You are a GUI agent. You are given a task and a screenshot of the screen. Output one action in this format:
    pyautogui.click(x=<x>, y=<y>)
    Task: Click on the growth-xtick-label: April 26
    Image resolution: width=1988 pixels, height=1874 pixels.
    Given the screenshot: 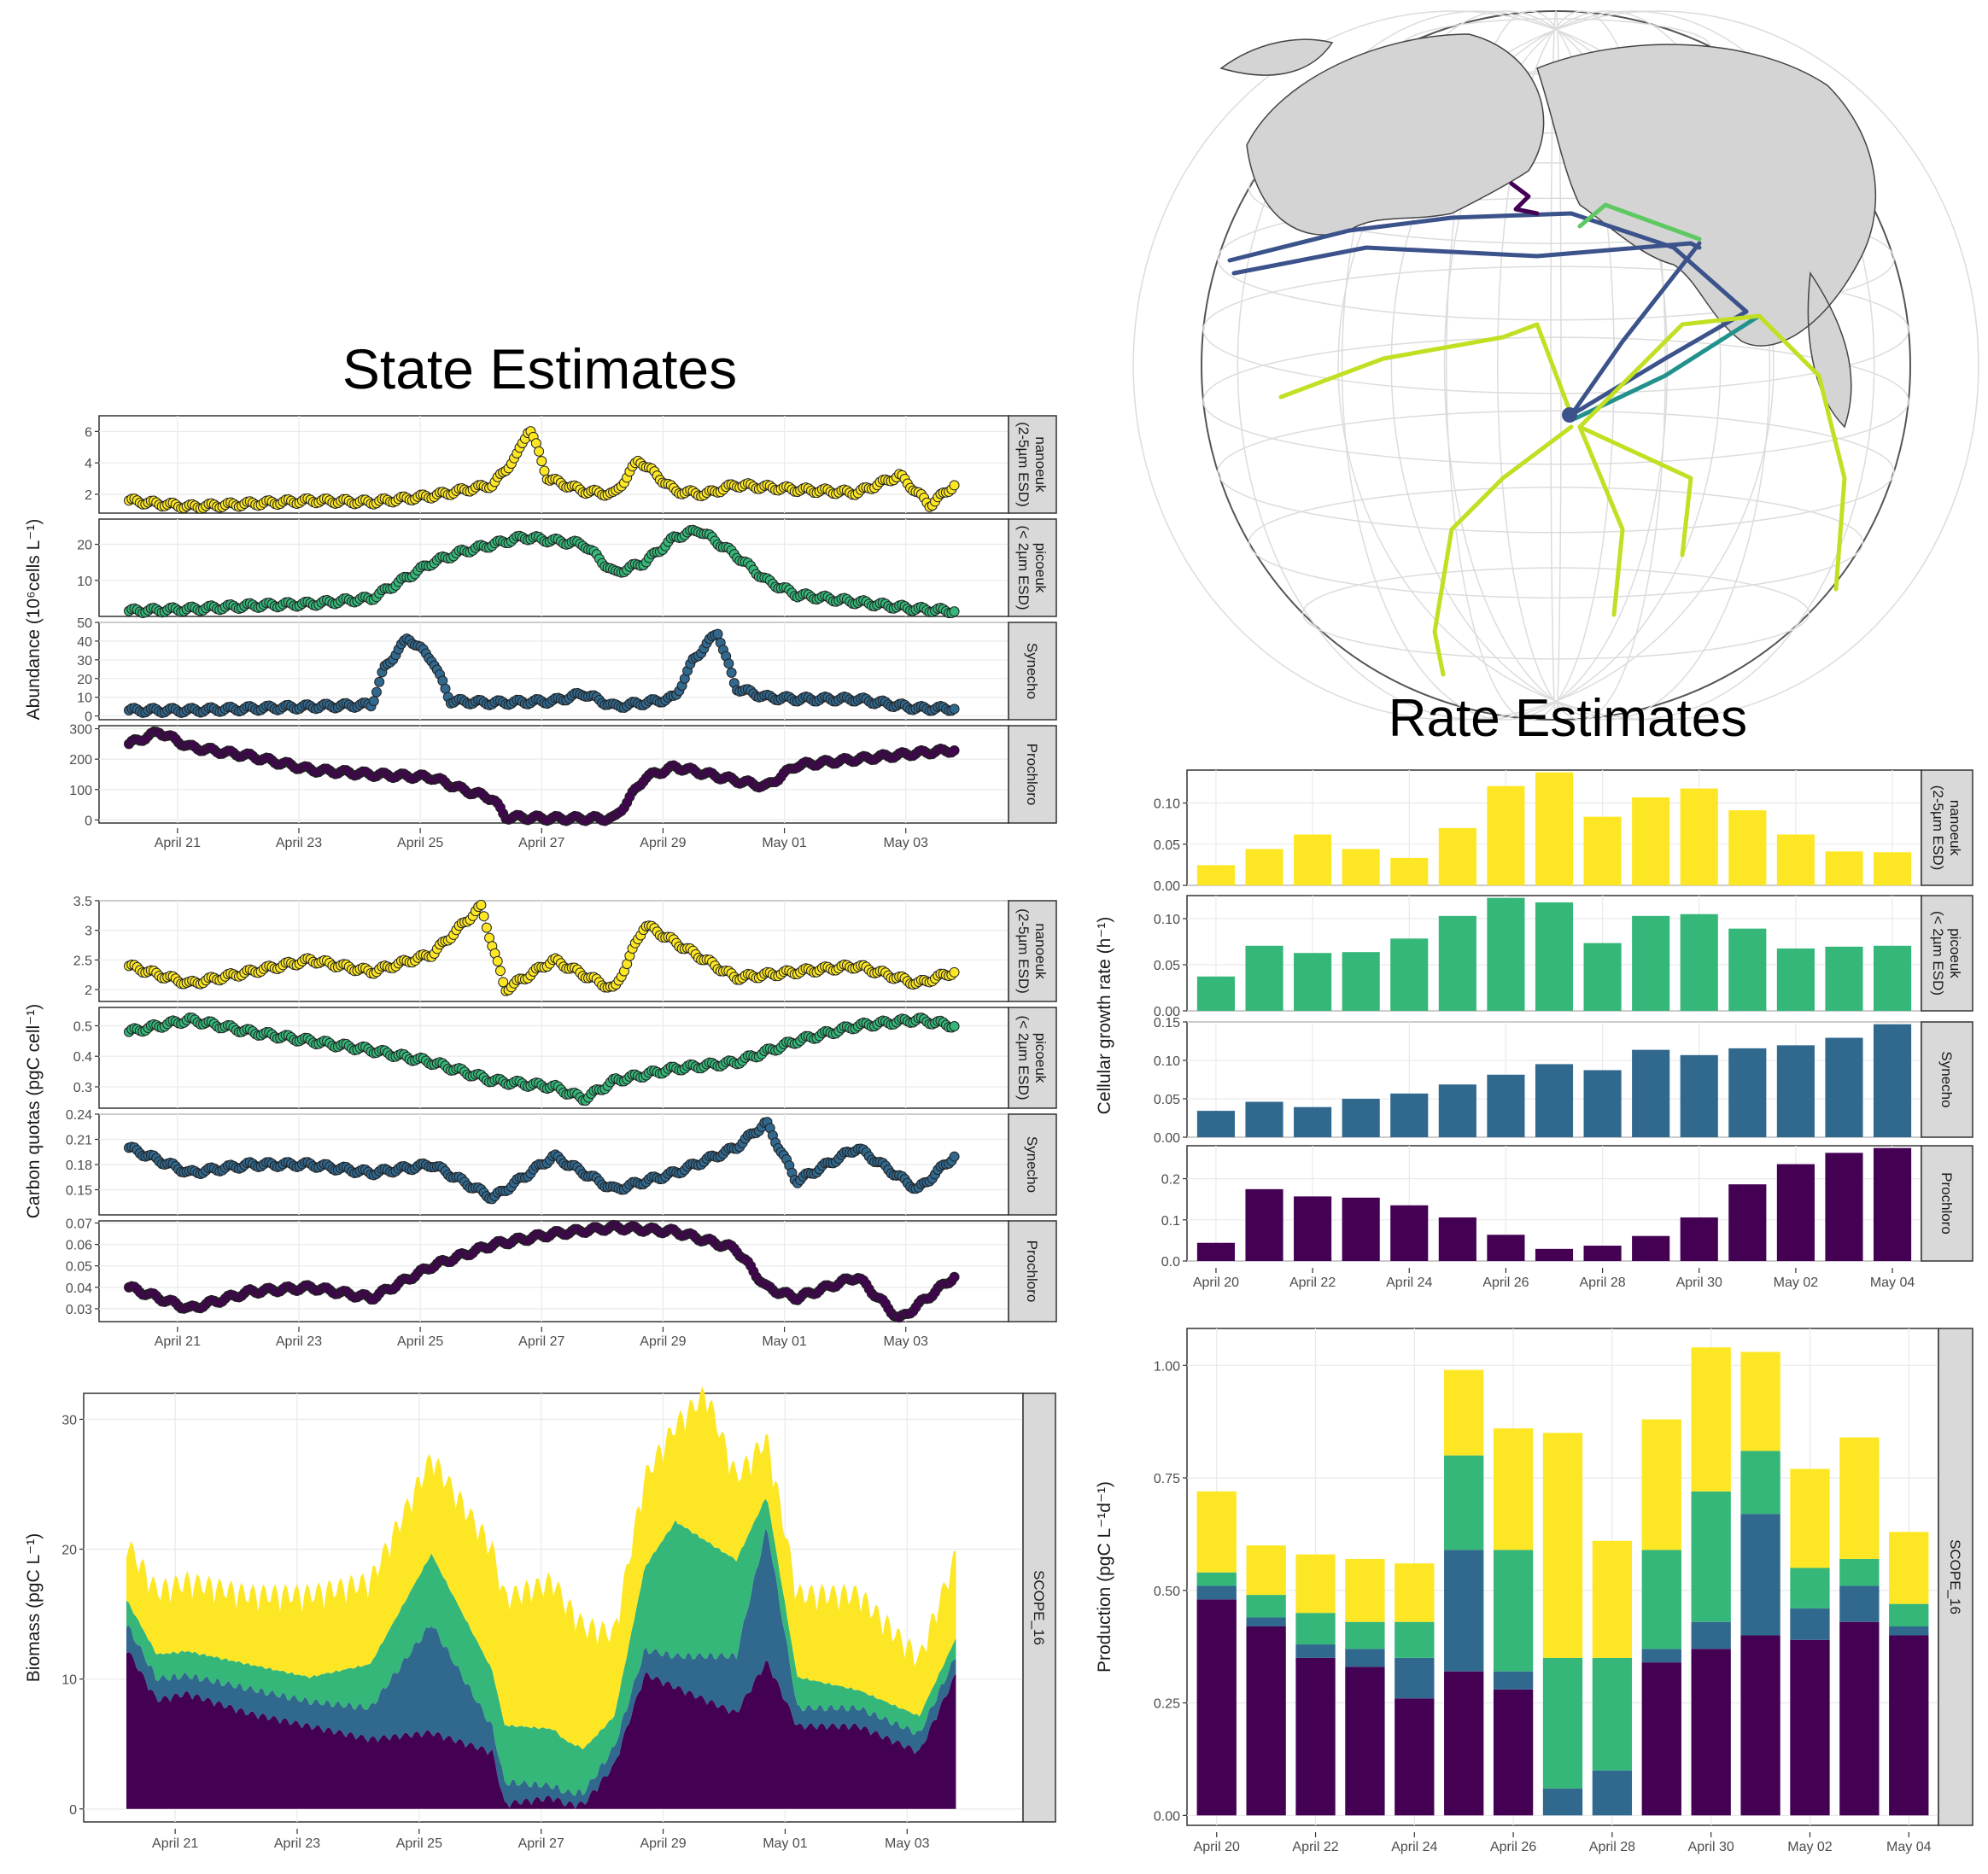 What is the action you would take?
    pyautogui.click(x=1505, y=1283)
    